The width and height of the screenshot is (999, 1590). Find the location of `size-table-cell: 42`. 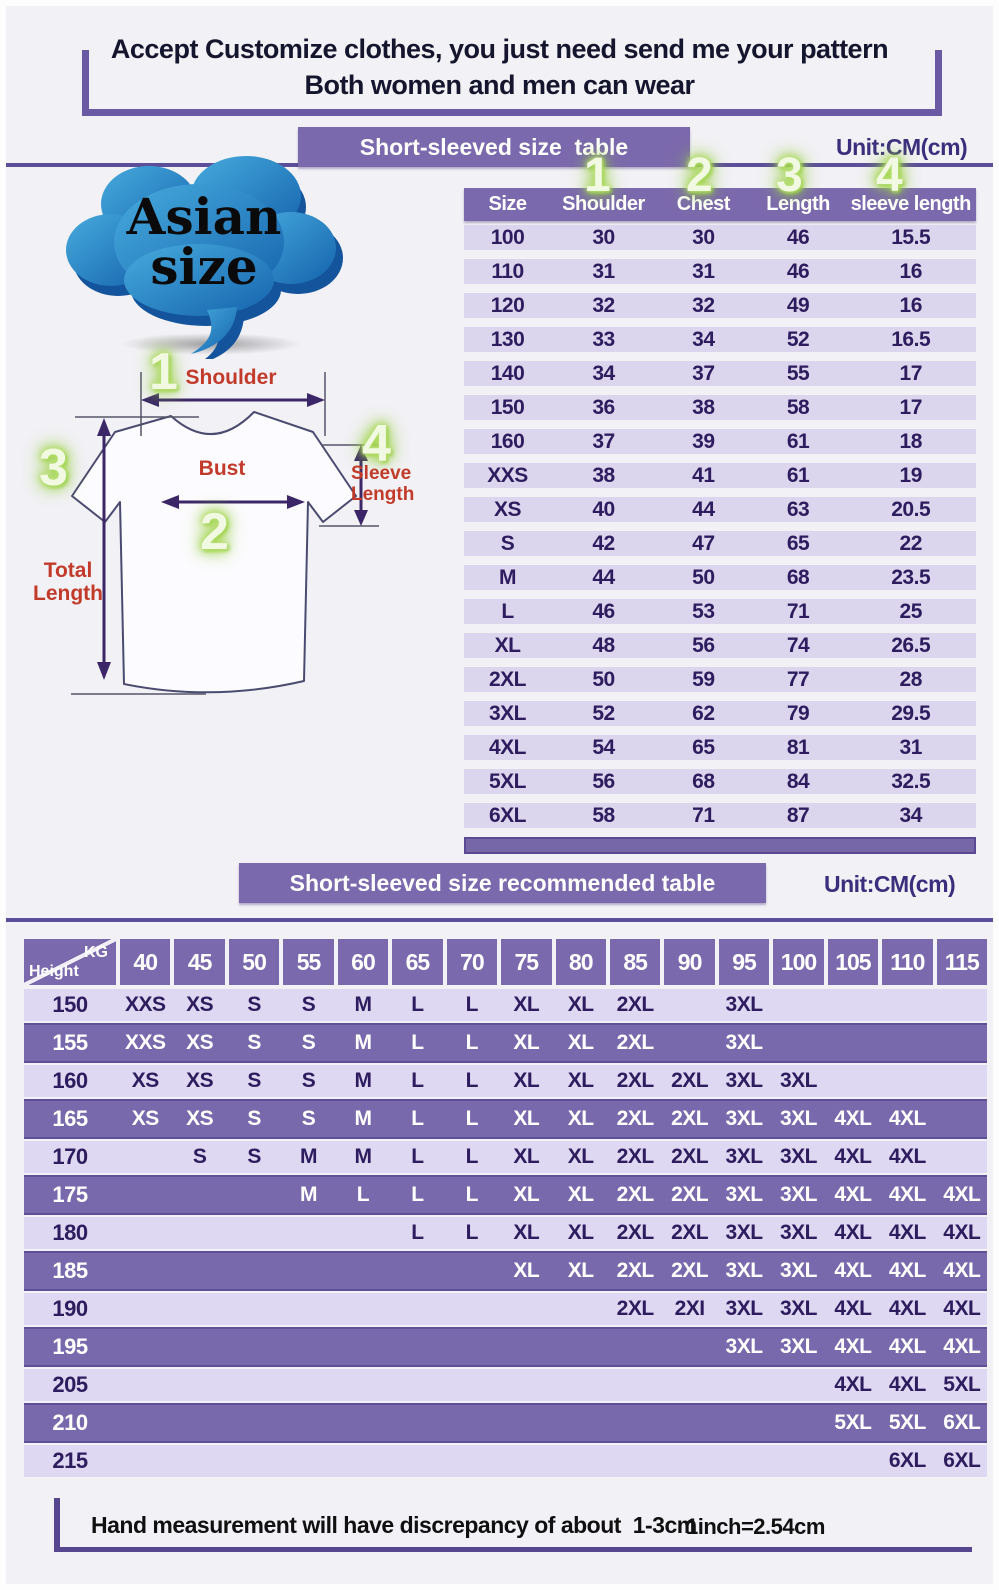

size-table-cell: 42 is located at coordinates (603, 543).